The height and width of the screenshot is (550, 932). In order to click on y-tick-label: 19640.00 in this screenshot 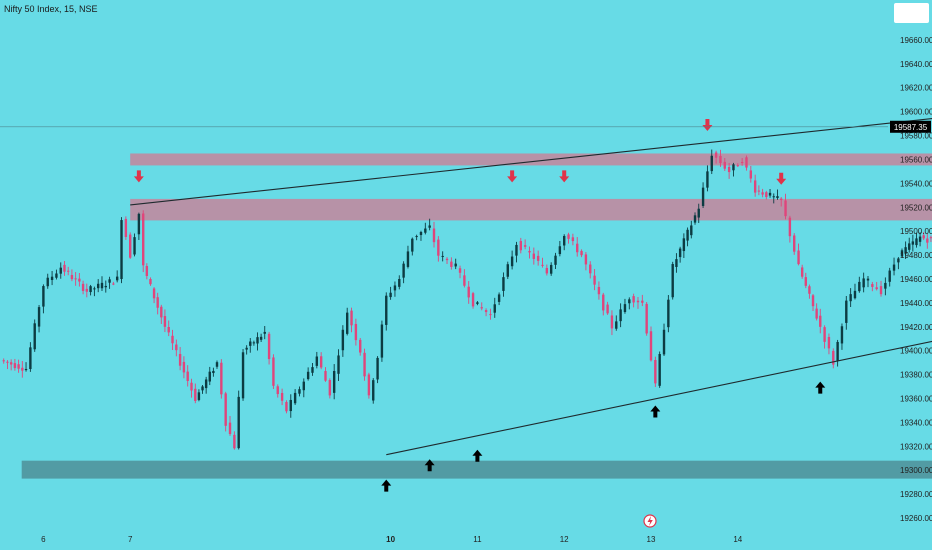, I will do `click(916, 64)`.